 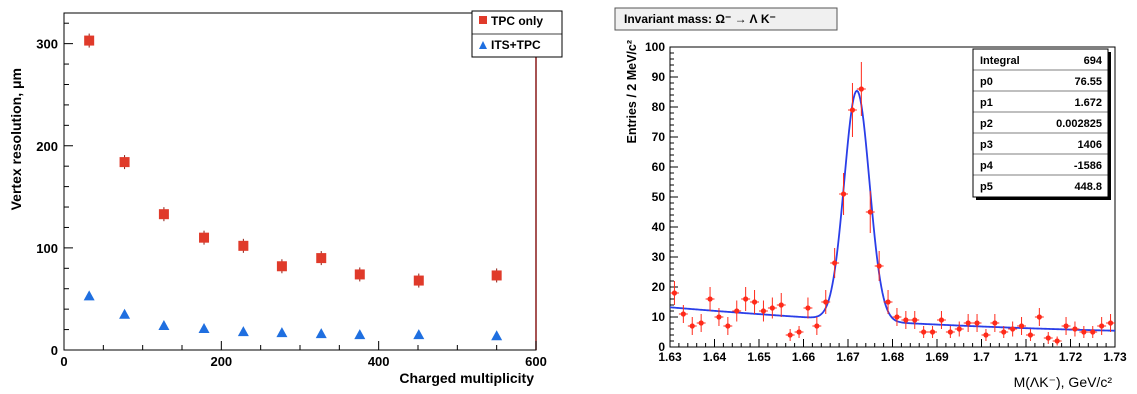 What do you see at coordinates (466, 378) in the screenshot?
I see `left-x-axis-label: Charged multiplicity` at bounding box center [466, 378].